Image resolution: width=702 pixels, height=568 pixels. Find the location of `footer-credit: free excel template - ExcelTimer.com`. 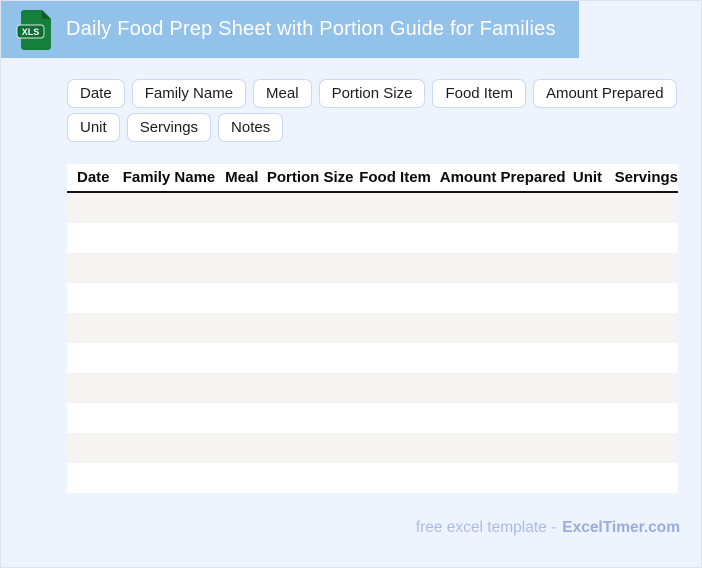

footer-credit: free excel template - ExcelTimer.com is located at coordinates (548, 528).